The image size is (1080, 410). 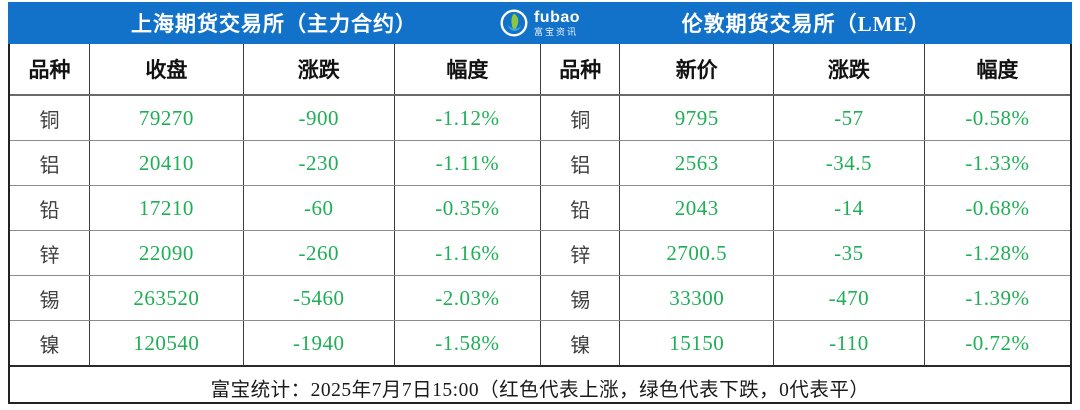 I want to click on value-cell: 9795, so click(x=696, y=118).